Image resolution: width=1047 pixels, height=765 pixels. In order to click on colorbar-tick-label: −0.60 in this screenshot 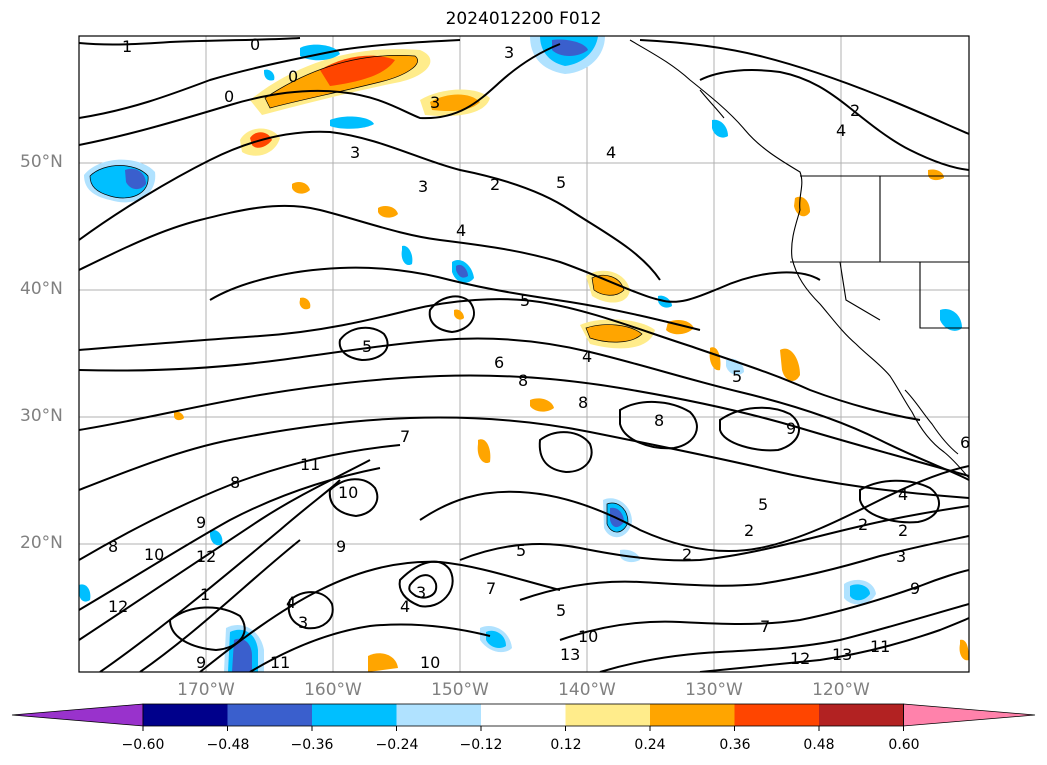, I will do `click(143, 745)`.